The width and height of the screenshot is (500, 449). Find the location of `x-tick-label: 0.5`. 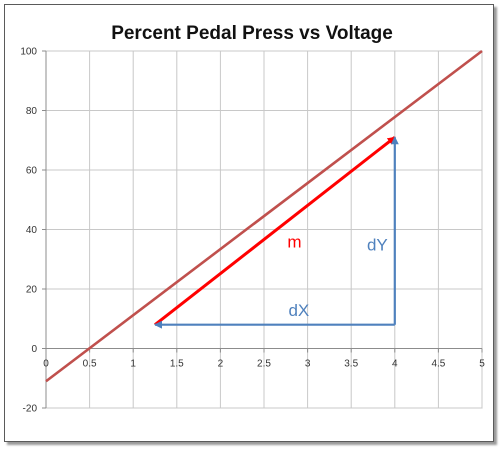

x-tick-label: 0.5 is located at coordinates (90, 364).